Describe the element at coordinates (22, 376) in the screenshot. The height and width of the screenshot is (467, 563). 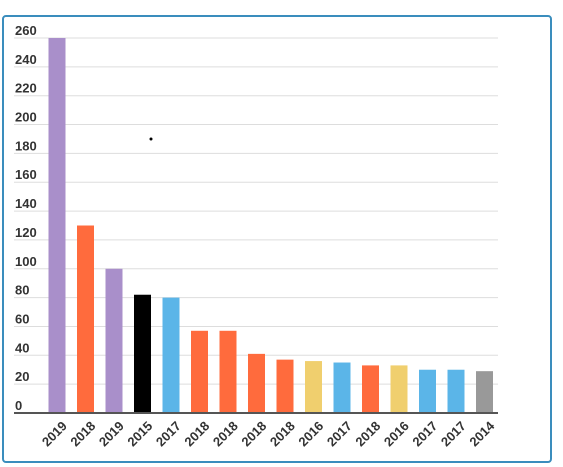
I see `y-tick-label: 20` at that location.